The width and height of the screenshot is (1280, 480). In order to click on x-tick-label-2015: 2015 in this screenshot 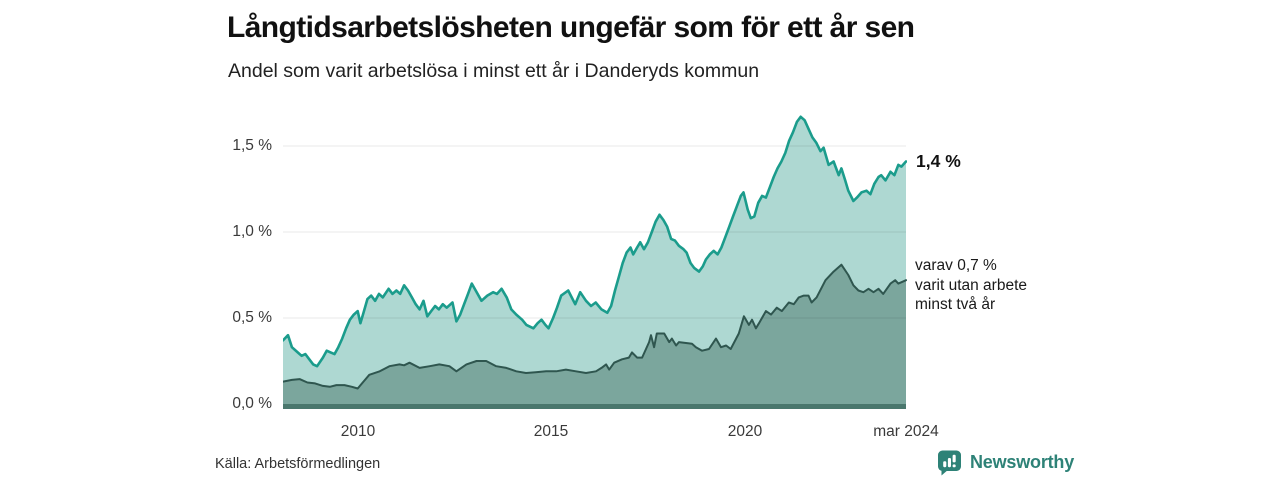, I will do `click(551, 431)`.